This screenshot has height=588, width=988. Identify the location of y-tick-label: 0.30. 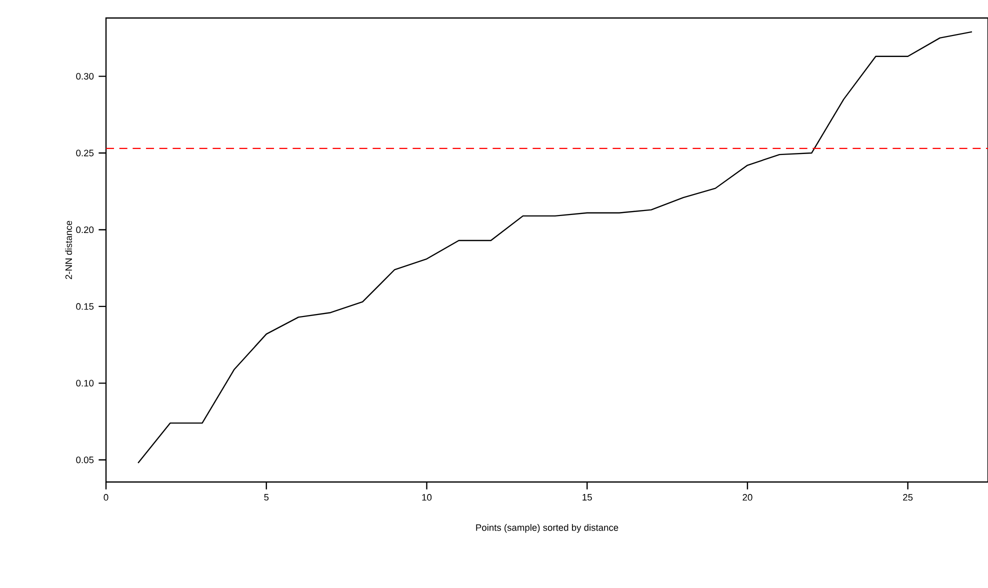
(85, 76).